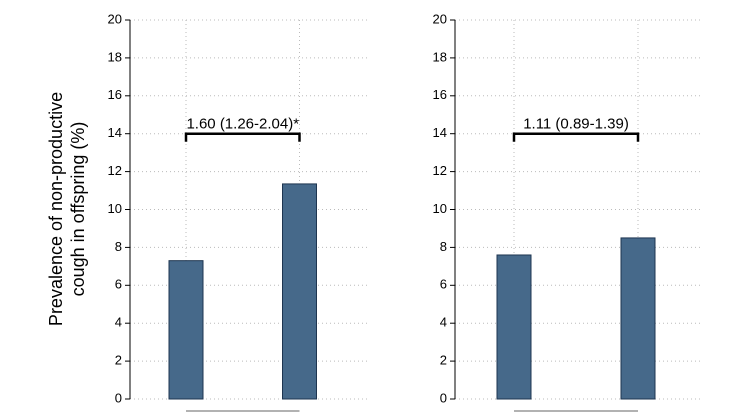 The height and width of the screenshot is (419, 746). What do you see at coordinates (78, 209) in the screenshot?
I see `y-axis-label-line: cough in offspring (%)` at bounding box center [78, 209].